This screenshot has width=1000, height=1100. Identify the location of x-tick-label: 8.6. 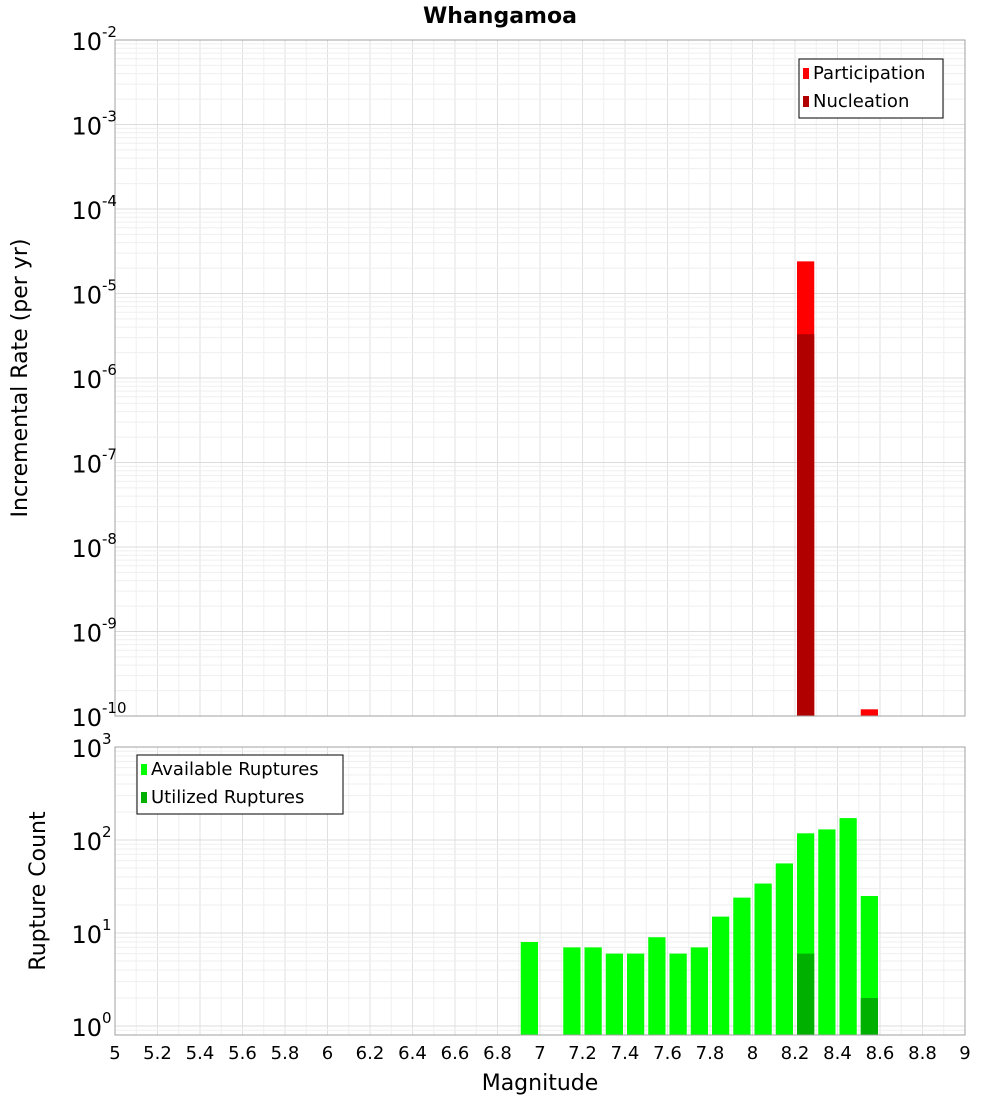
(880, 1053).